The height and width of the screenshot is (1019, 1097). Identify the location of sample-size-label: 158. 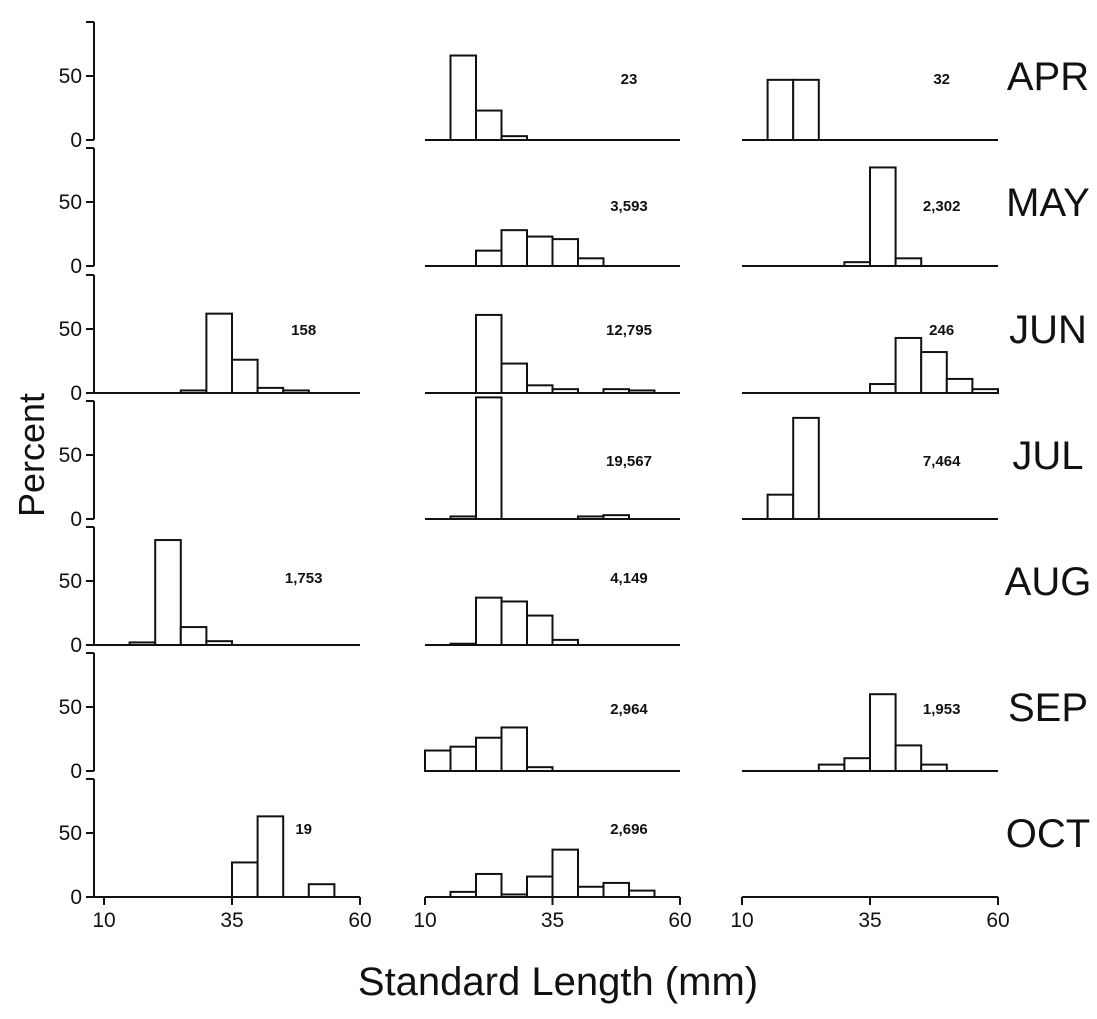
(303, 330).